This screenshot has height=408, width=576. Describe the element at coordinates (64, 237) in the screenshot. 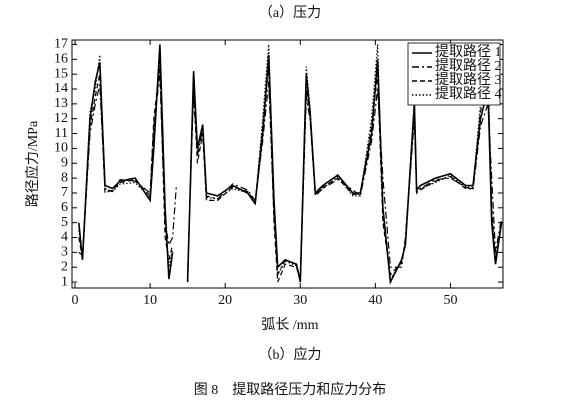

I see `y-tick-label: 4` at that location.